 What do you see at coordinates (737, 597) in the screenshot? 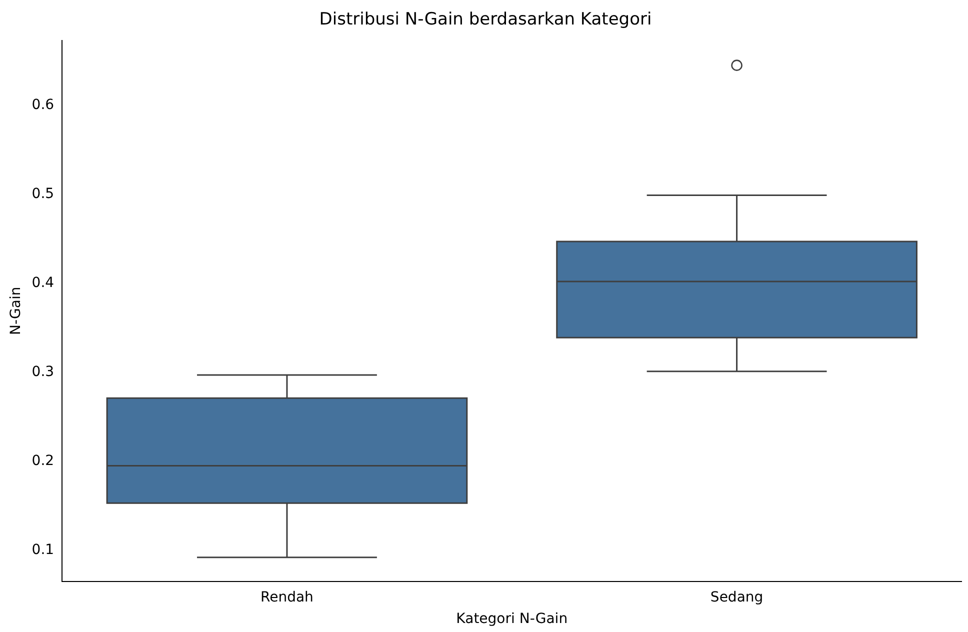
I see `x-tick-label: Sedang` at bounding box center [737, 597].